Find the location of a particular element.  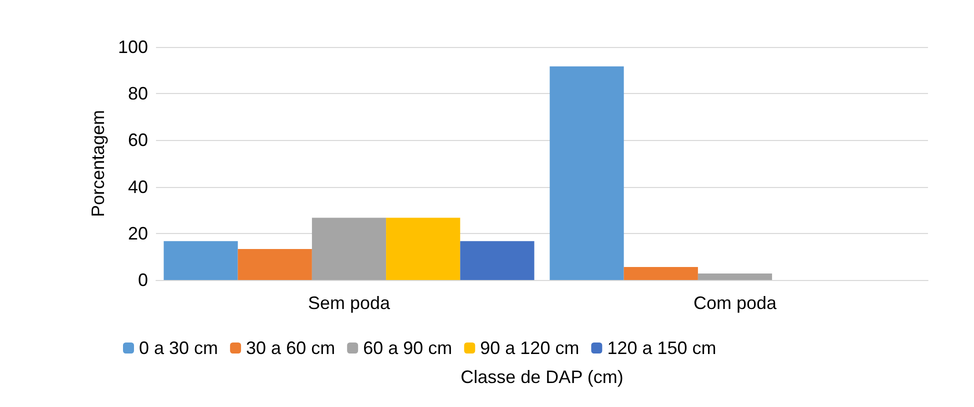

x-tick-label: Com poda is located at coordinates (735, 303).